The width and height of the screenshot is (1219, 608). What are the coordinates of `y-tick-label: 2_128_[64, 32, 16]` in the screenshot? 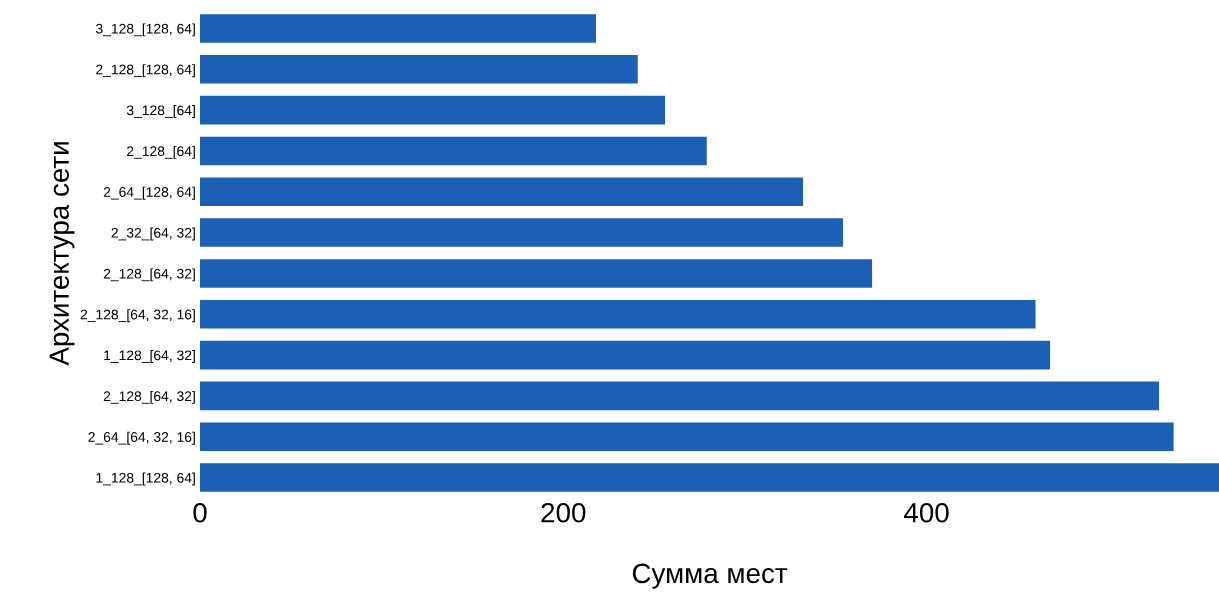 It's located at (137, 316).